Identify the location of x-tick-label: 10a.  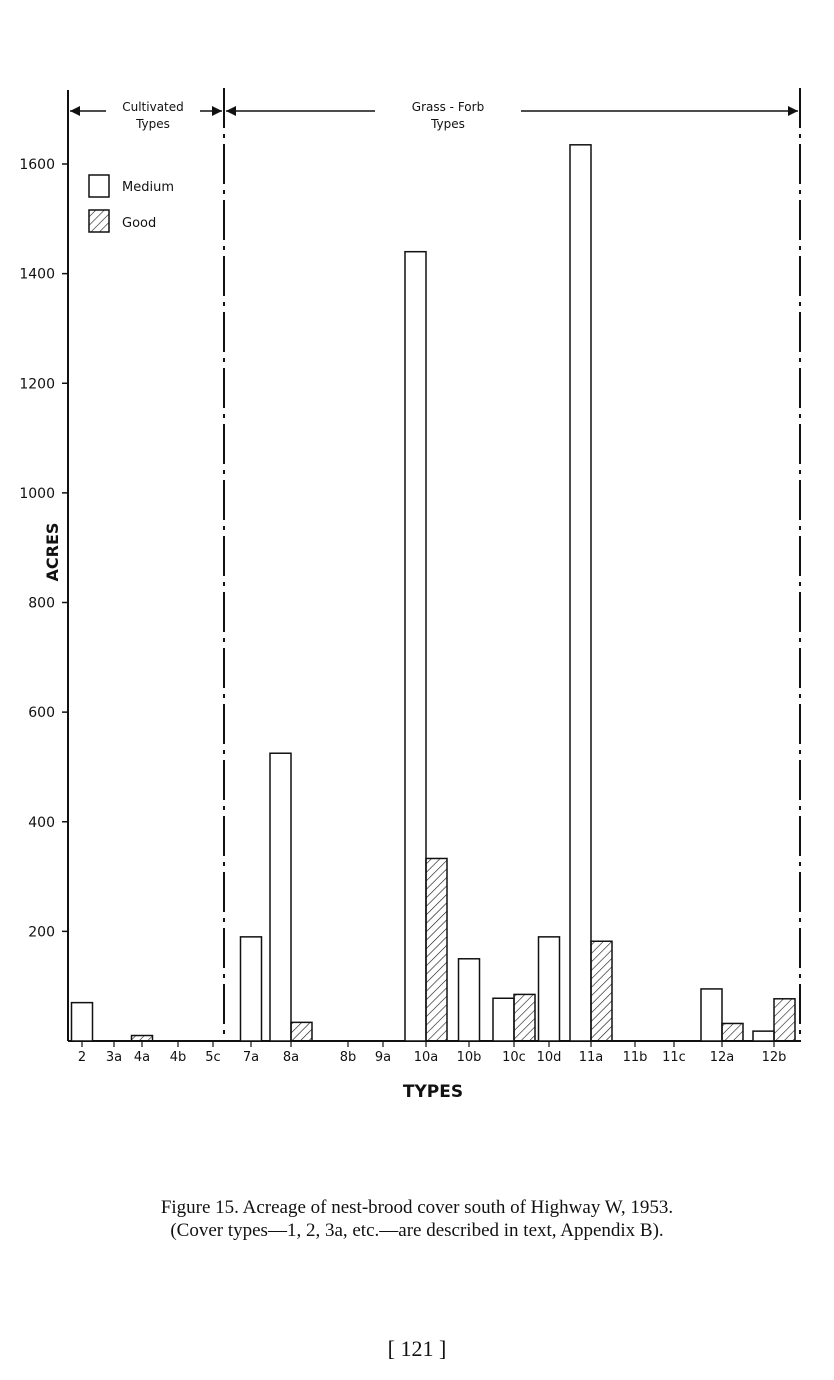
(426, 1057).